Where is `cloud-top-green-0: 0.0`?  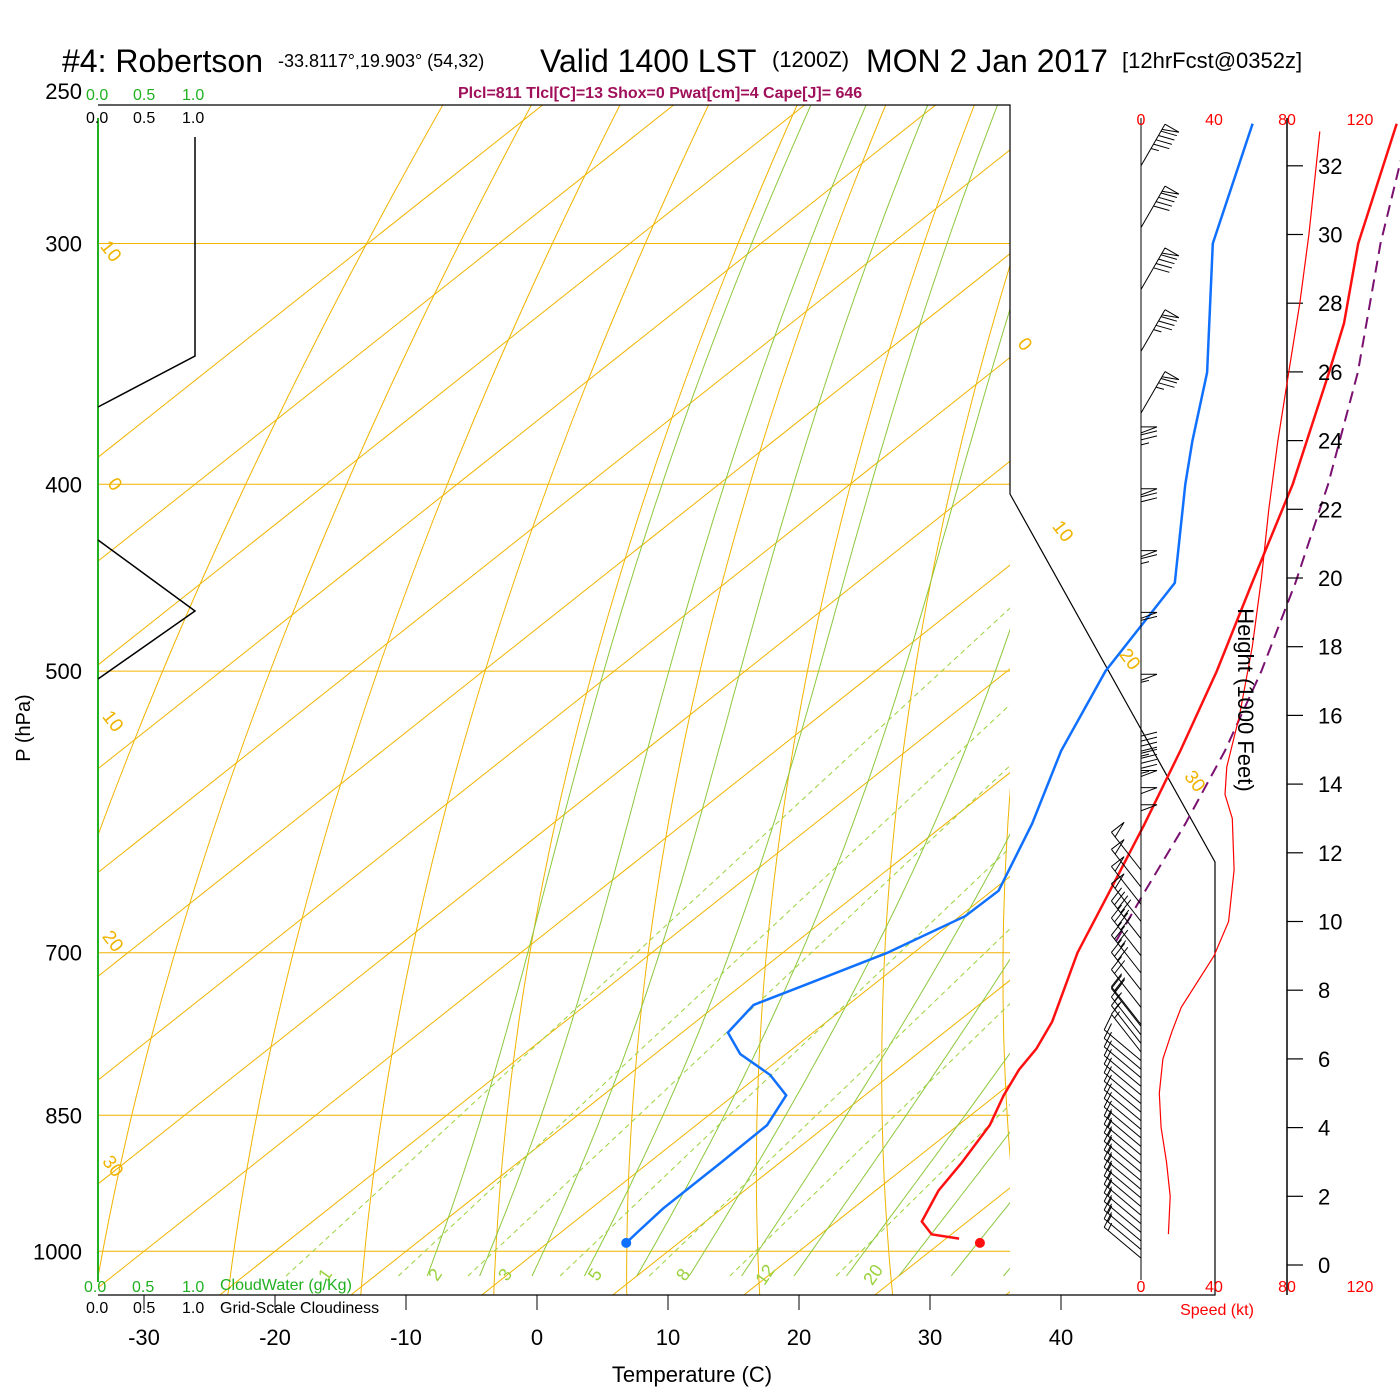
cloud-top-green-0: 0.0 is located at coordinates (97, 95).